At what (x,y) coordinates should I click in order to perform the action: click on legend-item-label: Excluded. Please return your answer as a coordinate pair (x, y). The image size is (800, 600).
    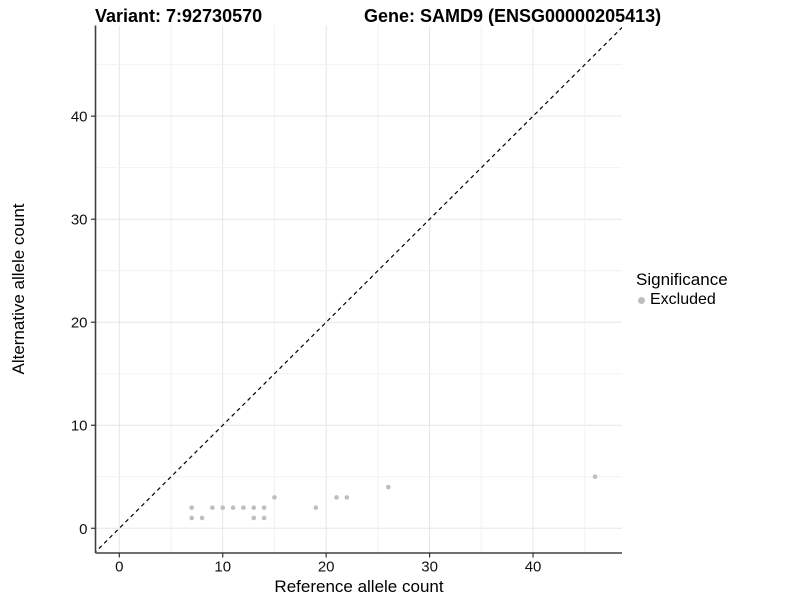
    Looking at the image, I should click on (683, 299).